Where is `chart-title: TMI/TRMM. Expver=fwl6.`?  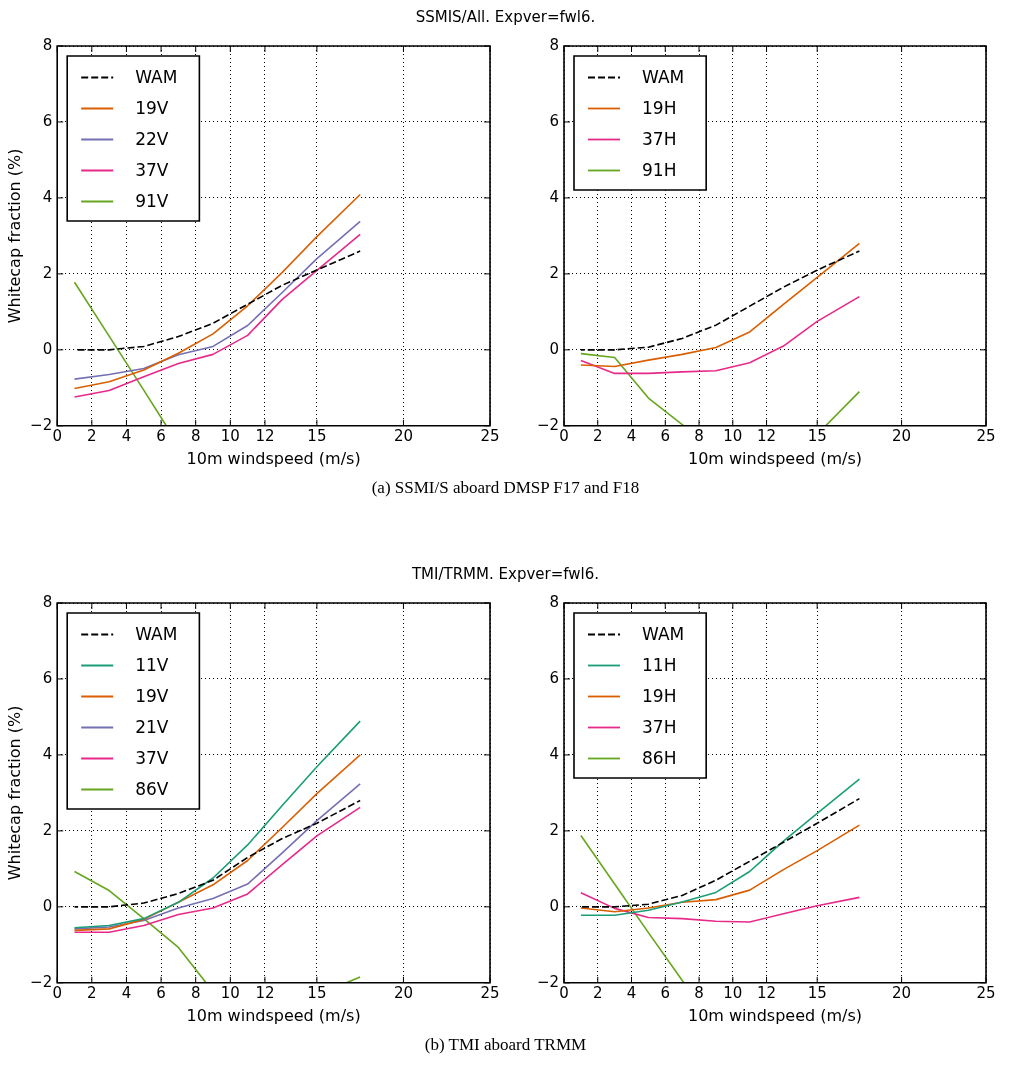
chart-title: TMI/TRMM. Expver=fwl6. is located at coordinates (505, 574).